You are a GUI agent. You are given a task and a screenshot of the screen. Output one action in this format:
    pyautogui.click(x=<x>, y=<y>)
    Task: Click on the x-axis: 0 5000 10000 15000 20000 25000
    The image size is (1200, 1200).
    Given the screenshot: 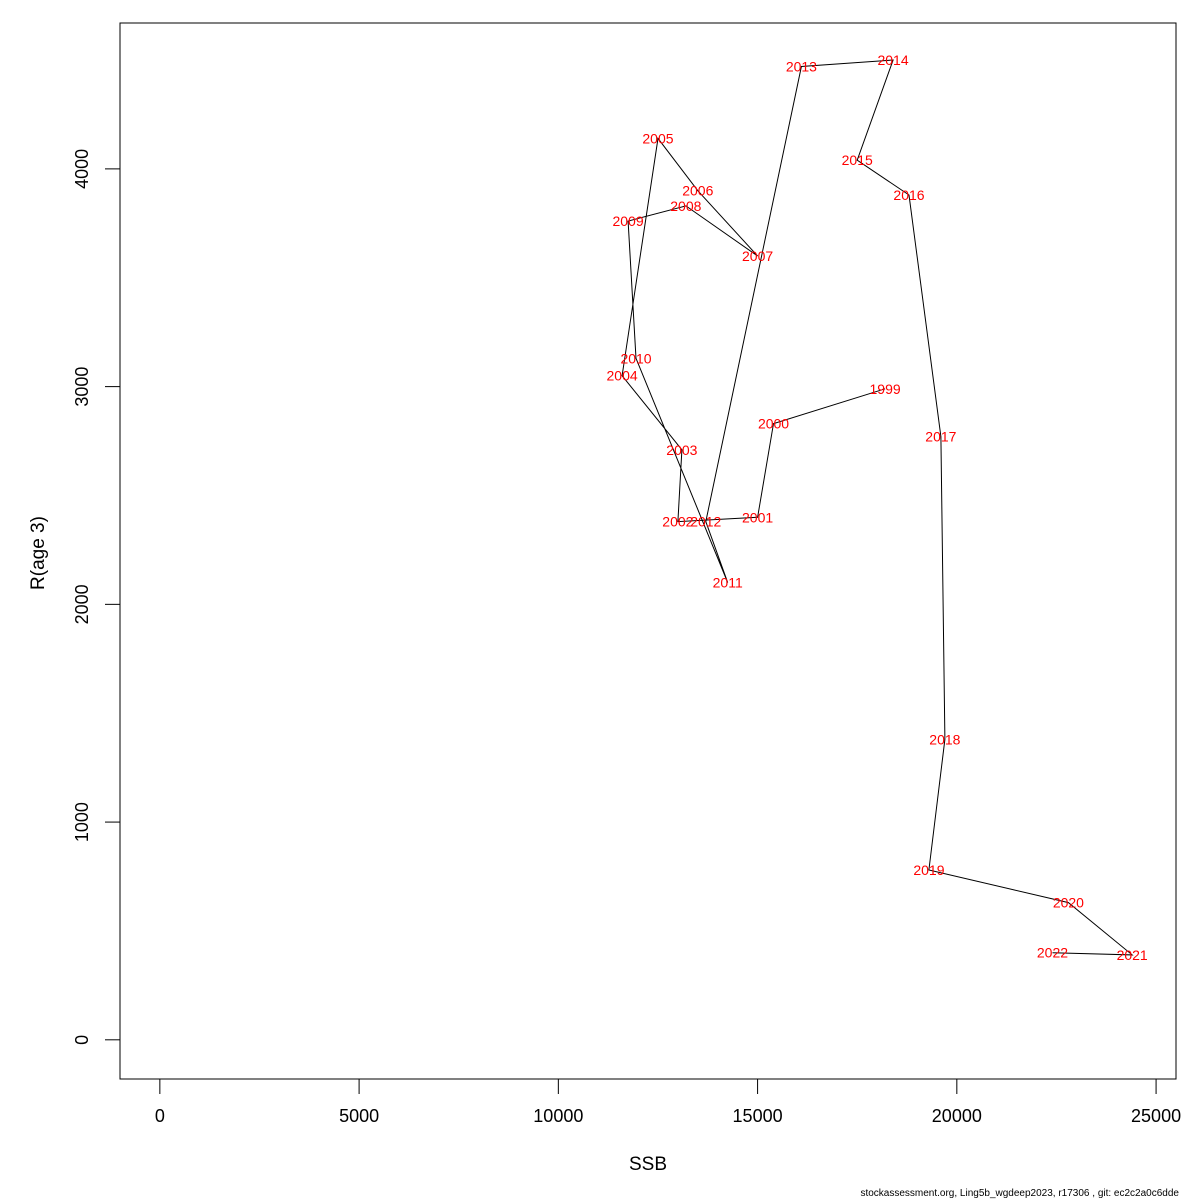 What is the action you would take?
    pyautogui.click(x=668, y=1102)
    